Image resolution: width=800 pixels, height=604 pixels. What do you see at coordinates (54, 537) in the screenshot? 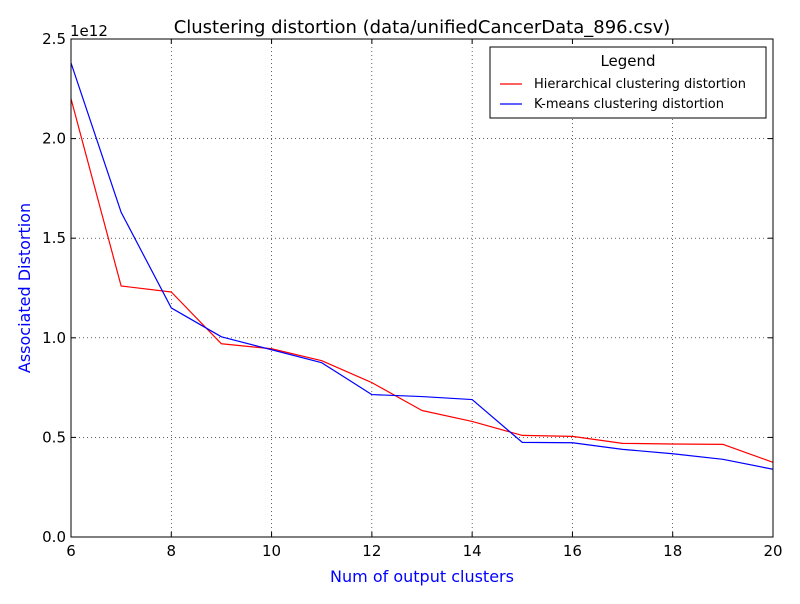
I see `y-tick-label: 0.0` at bounding box center [54, 537].